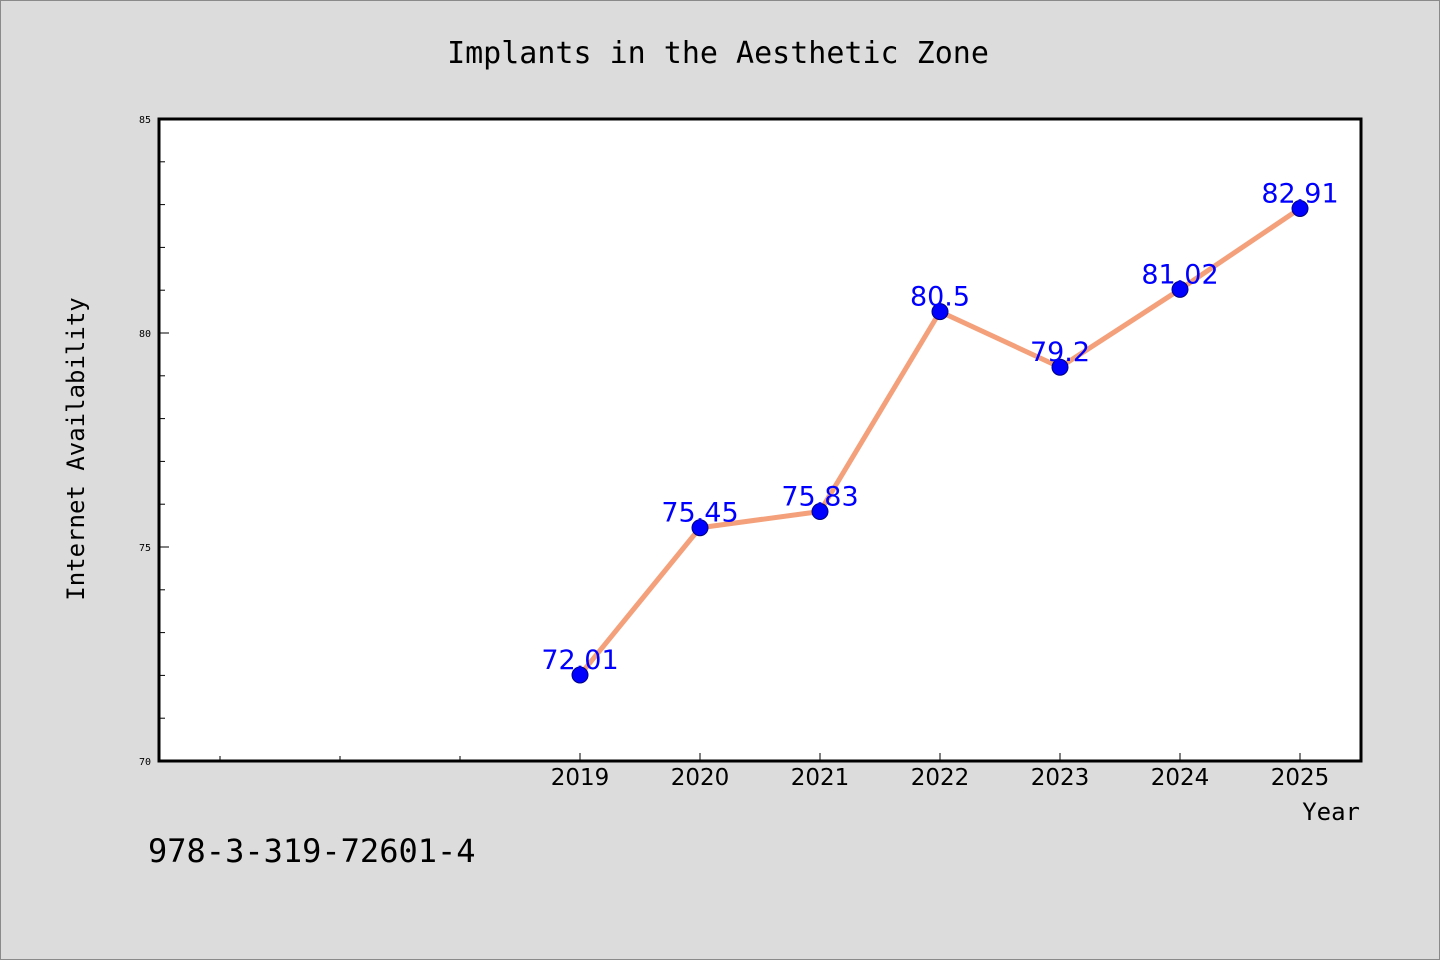 Image resolution: width=1440 pixels, height=960 pixels. What do you see at coordinates (154, 441) in the screenshot?
I see `y-axis: 70 75 80 85` at bounding box center [154, 441].